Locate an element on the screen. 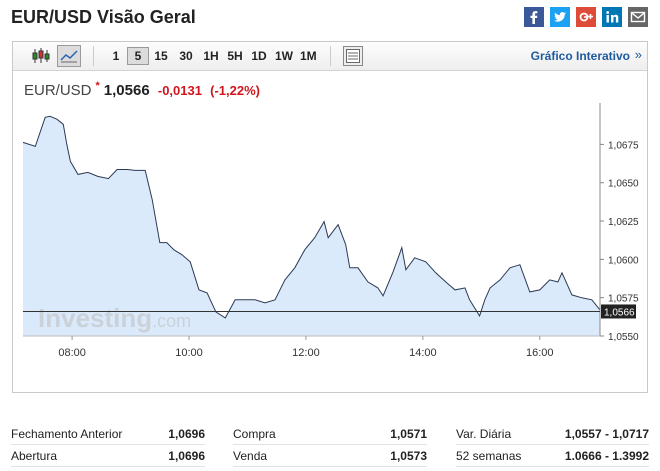 This screenshot has height=471, width=660. y-tick-label: 1,0675 is located at coordinates (623, 145).